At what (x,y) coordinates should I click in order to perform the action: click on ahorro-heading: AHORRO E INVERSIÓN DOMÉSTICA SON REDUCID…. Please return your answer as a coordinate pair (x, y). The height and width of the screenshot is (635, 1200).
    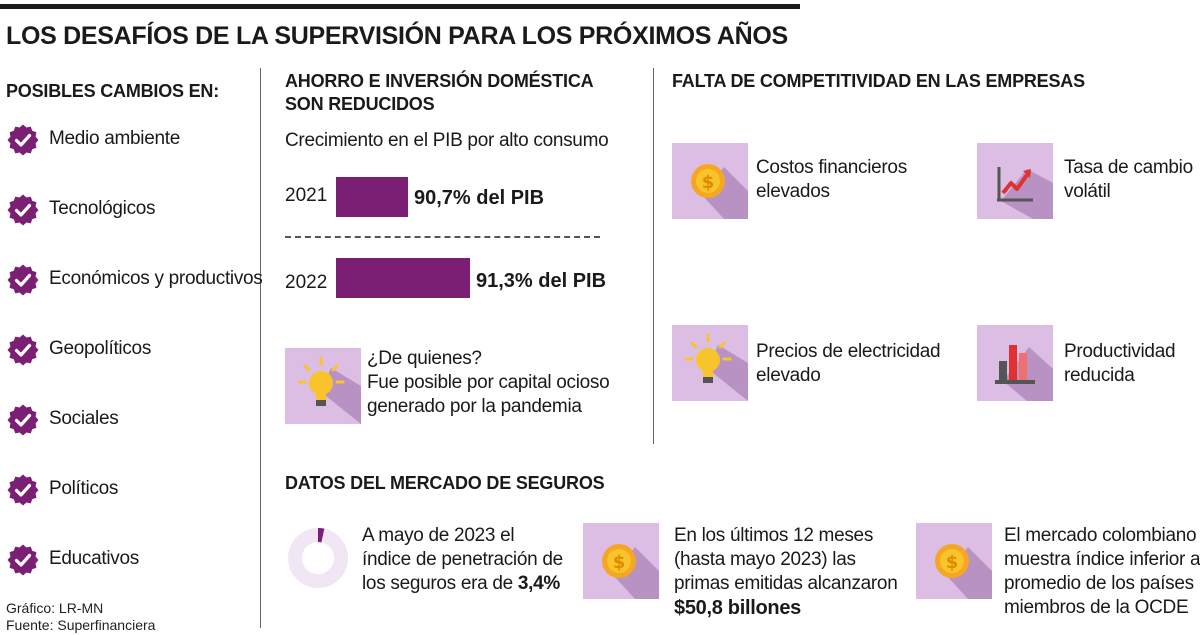
    Looking at the image, I should click on (439, 93).